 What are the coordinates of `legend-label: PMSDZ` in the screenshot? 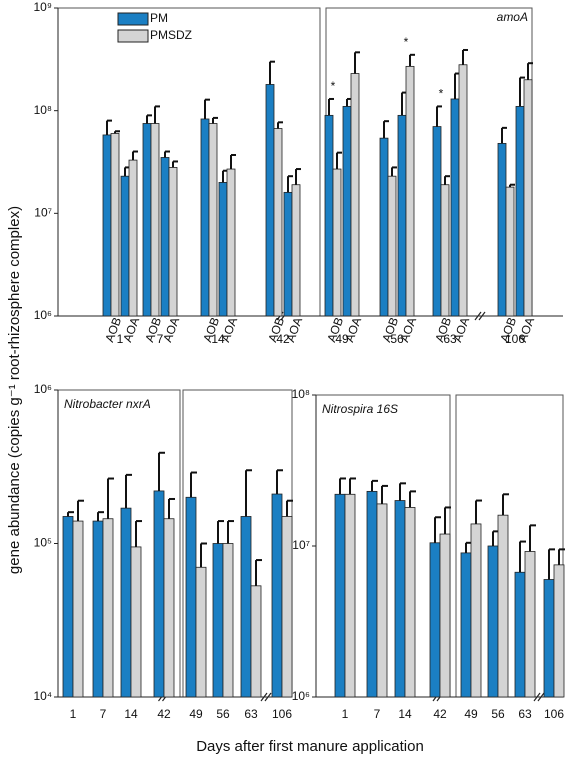 It's located at (171, 35).